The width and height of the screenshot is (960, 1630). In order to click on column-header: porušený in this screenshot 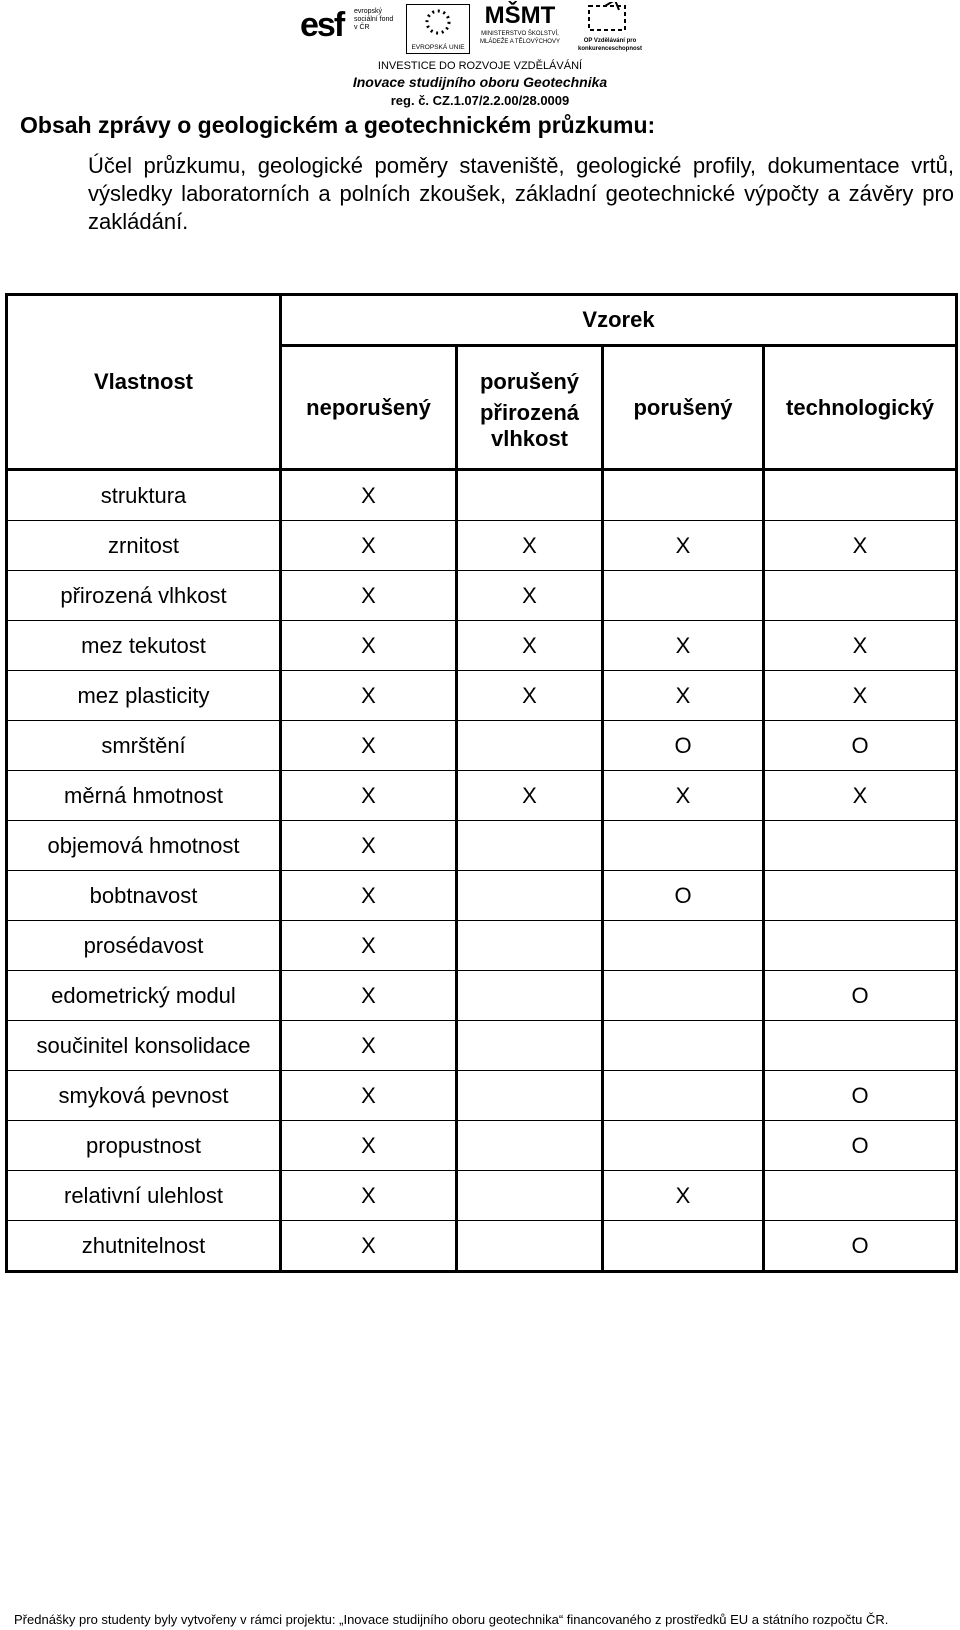, I will do `click(683, 408)`.